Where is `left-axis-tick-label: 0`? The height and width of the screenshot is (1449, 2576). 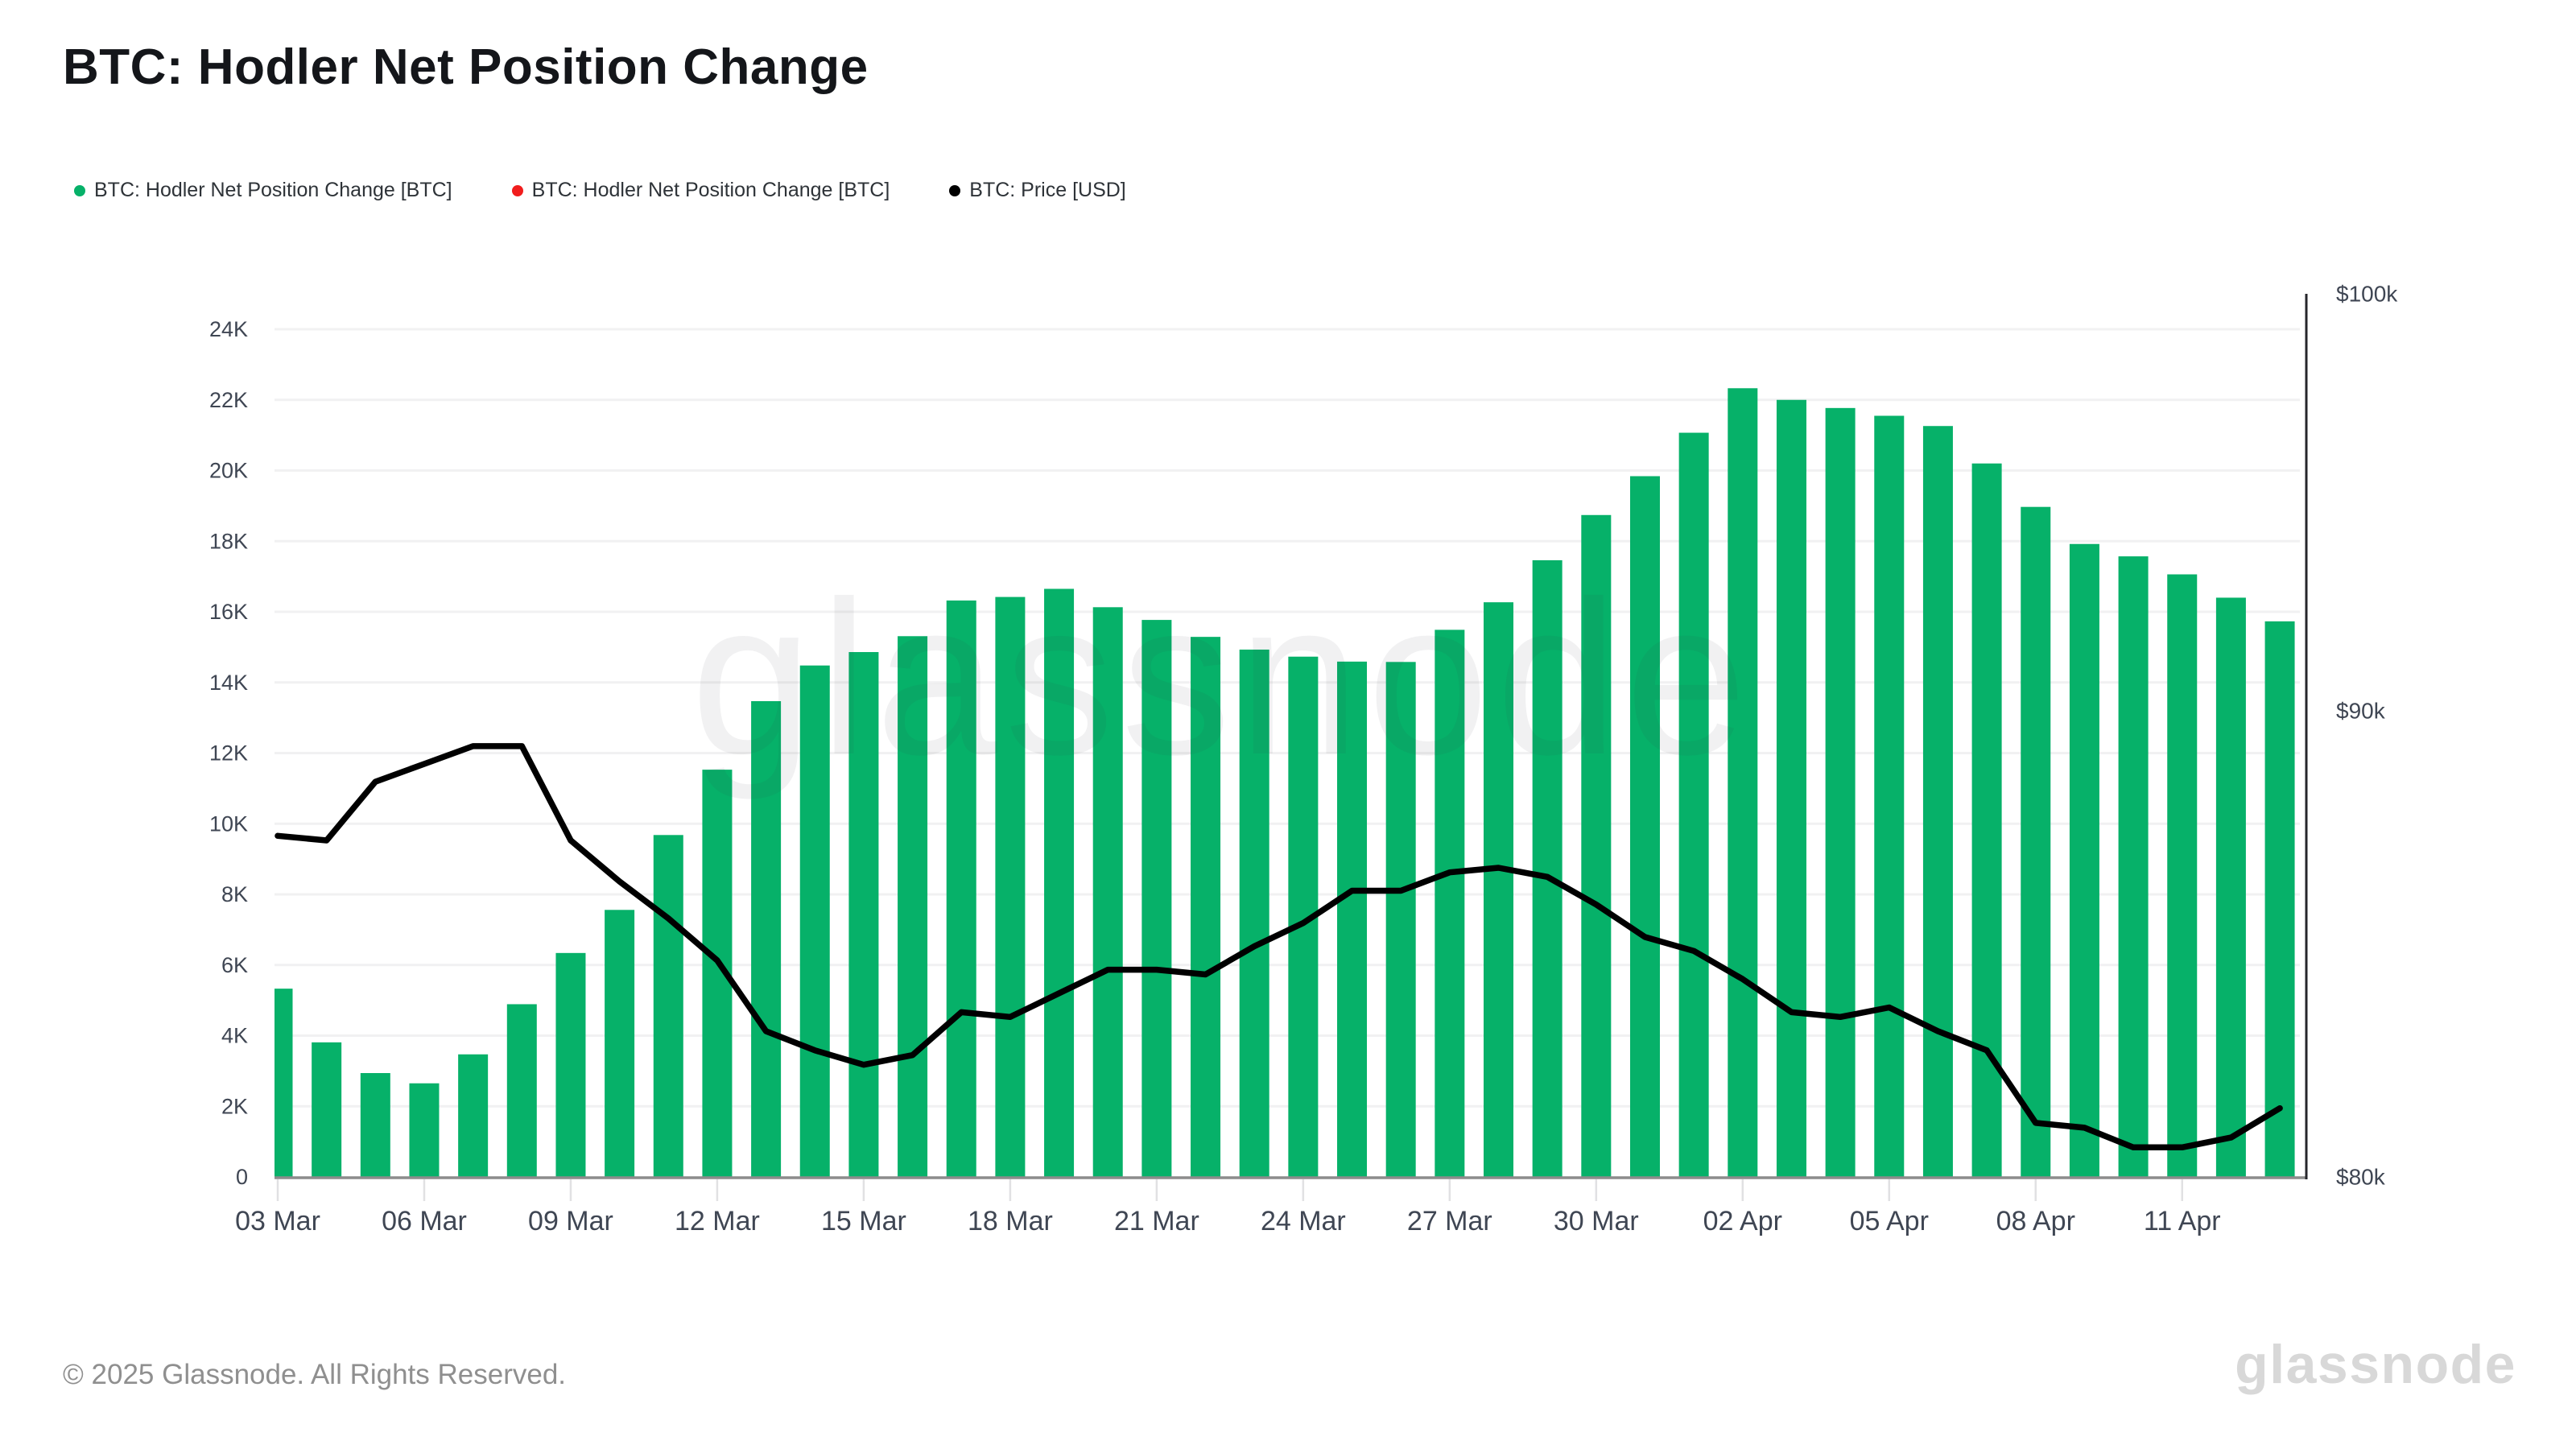 left-axis-tick-label: 0 is located at coordinates (242, 1177).